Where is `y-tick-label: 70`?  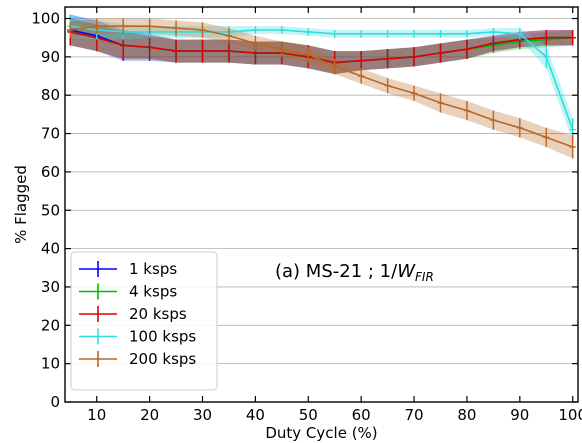
y-tick-label: 70 is located at coordinates (50, 134).